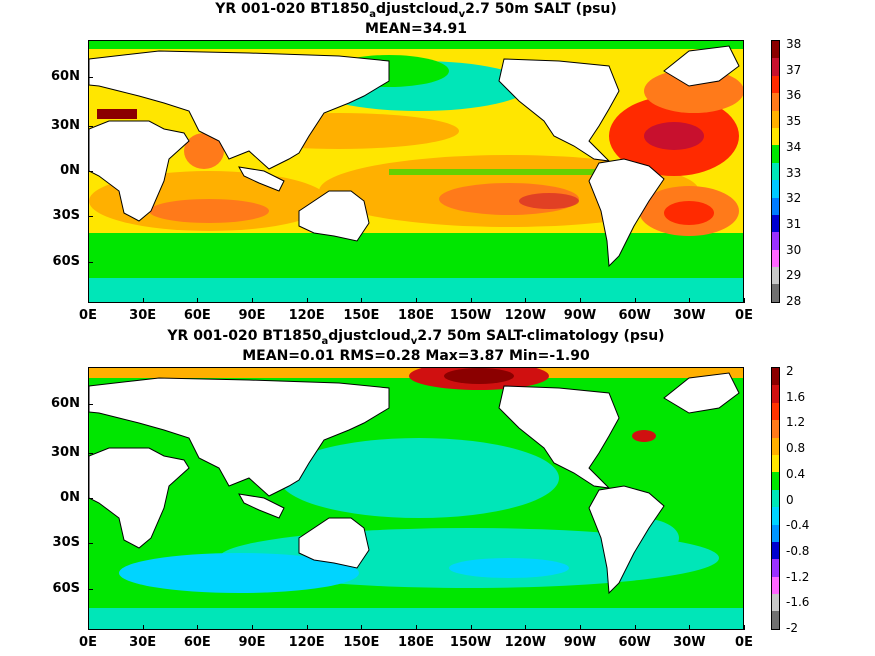 This screenshot has width=875, height=656. What do you see at coordinates (580, 642) in the screenshot?
I see `lon-label: 90W` at bounding box center [580, 642].